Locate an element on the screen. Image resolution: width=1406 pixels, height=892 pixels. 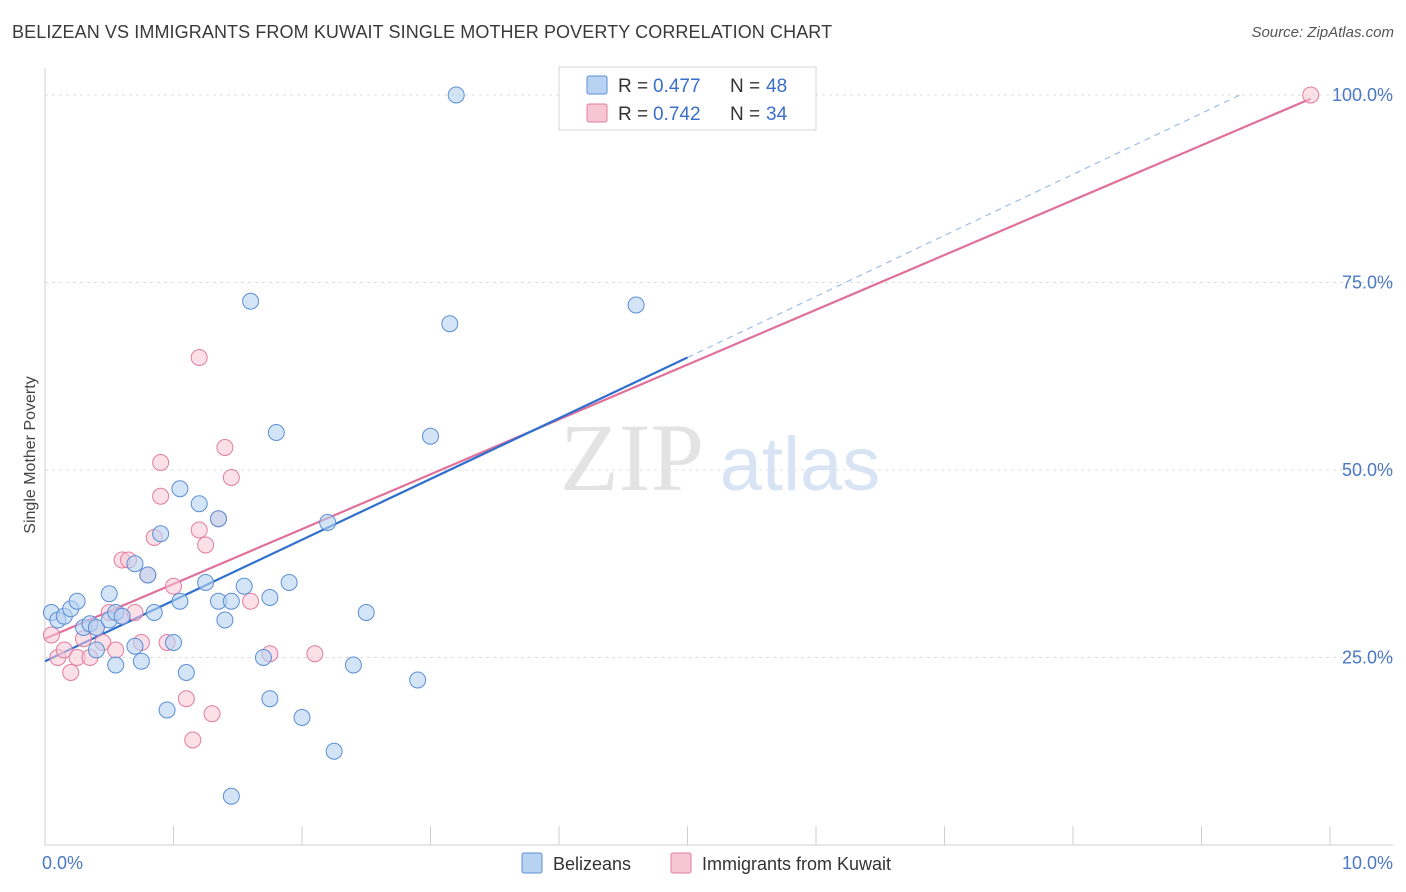
watermark-atlas: atlas is located at coordinates (800, 464).